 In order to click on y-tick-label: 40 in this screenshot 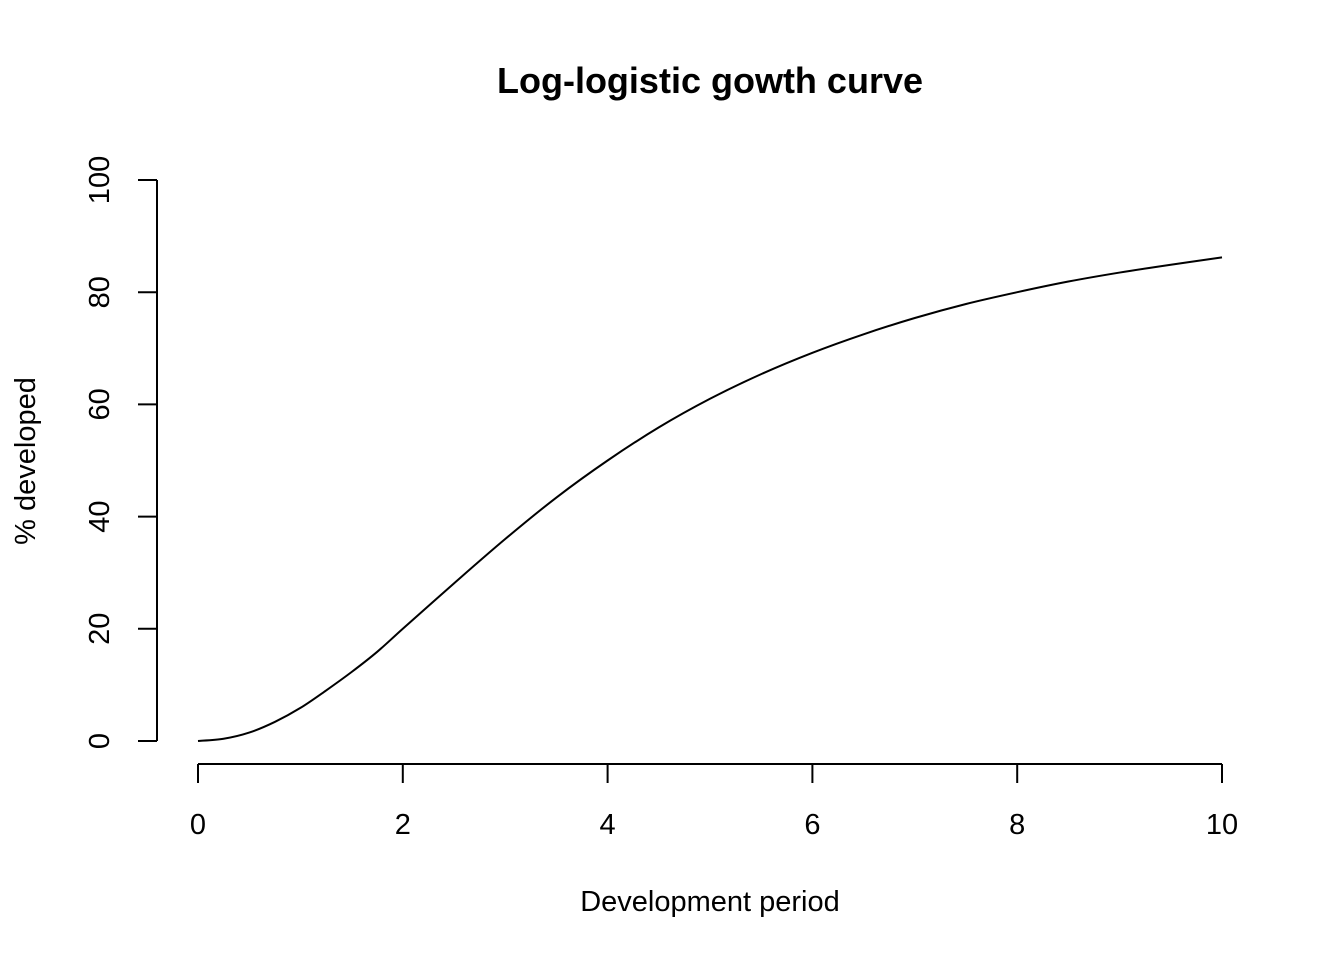, I will do `click(100, 516)`.